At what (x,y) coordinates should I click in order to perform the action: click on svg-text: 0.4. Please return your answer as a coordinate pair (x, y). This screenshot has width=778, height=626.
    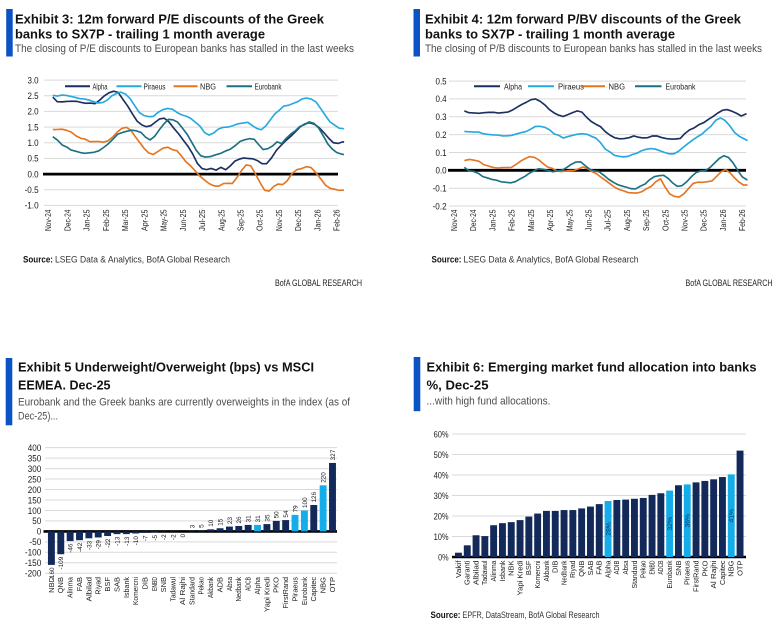
    Looking at the image, I should click on (441, 99).